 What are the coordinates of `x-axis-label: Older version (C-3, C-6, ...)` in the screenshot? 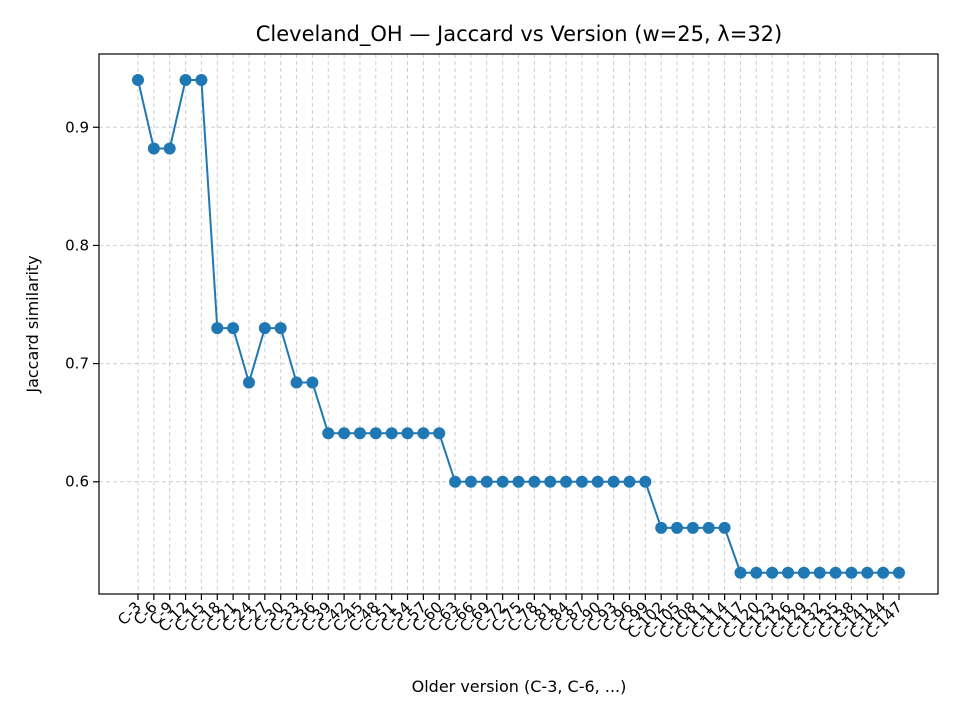 It's located at (519, 686).